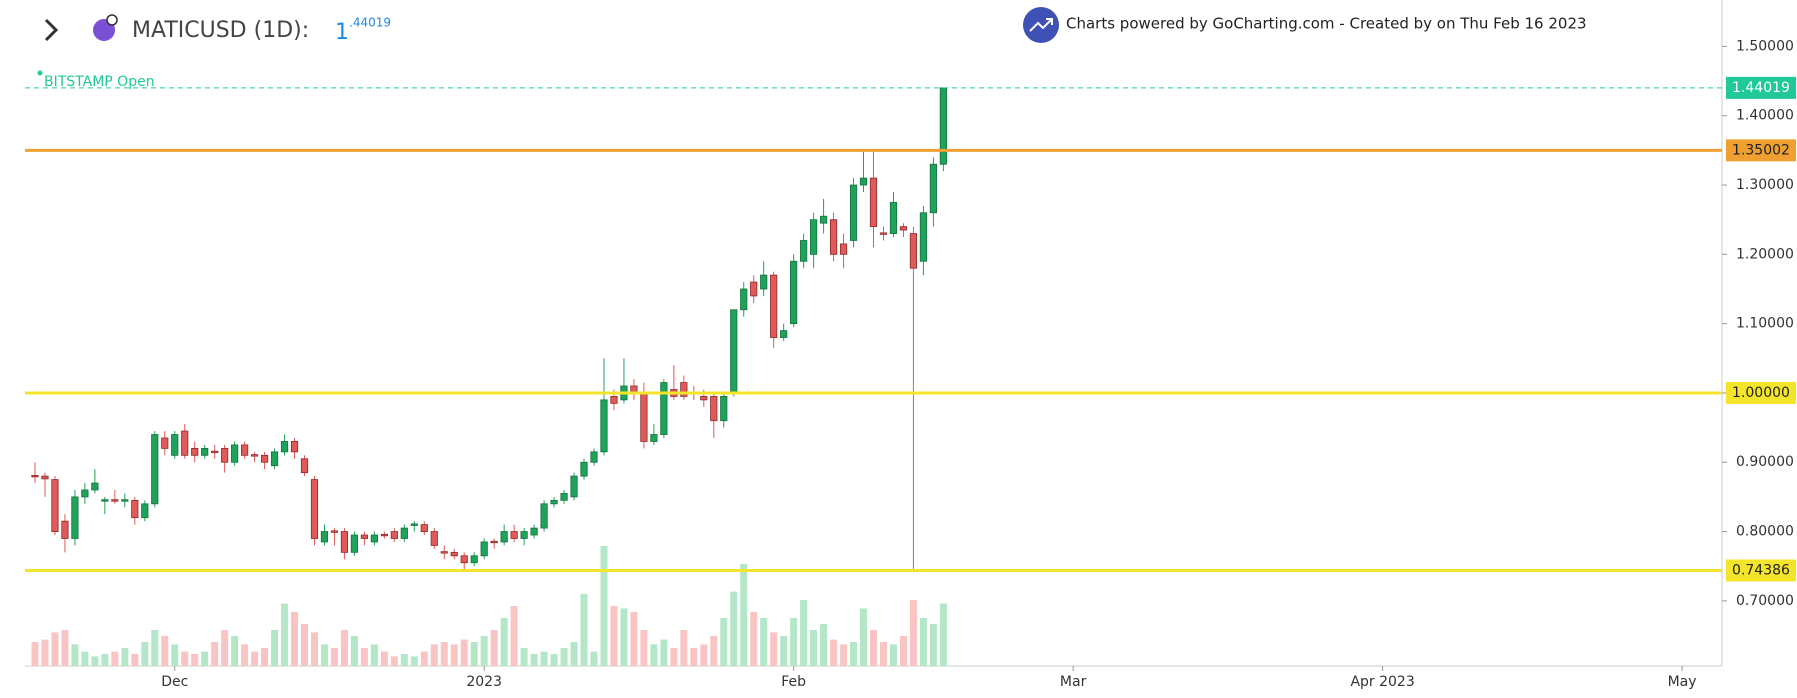 The image size is (1797, 698). What do you see at coordinates (1765, 462) in the screenshot?
I see `y-tick-label: 0.90000` at bounding box center [1765, 462].